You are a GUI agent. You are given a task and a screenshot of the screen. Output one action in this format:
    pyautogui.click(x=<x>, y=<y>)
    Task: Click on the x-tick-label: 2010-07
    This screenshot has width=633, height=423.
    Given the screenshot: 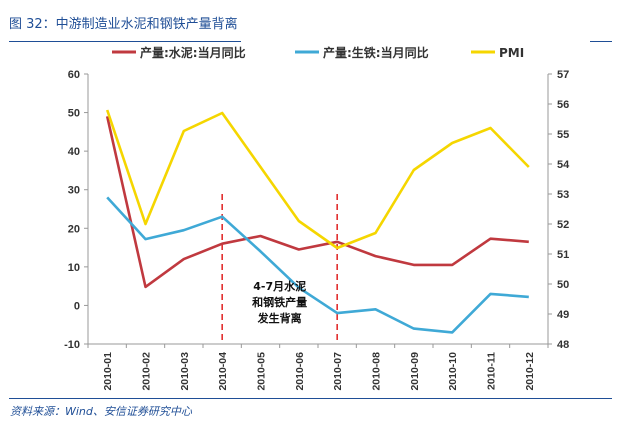 What is the action you would take?
    pyautogui.click(x=338, y=371)
    